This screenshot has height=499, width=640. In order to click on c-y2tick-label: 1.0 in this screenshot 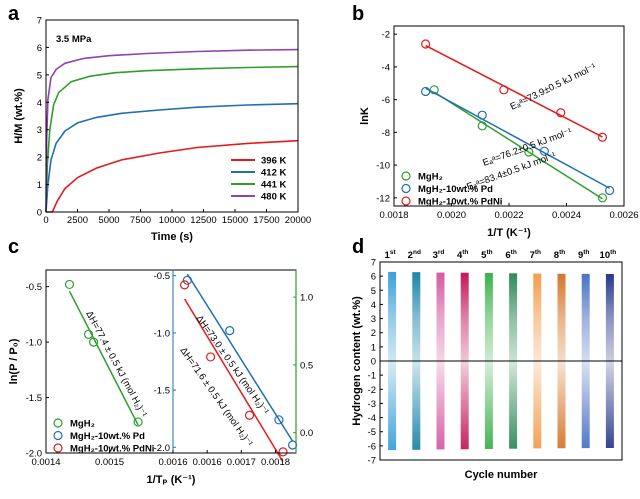, I will do `click(306, 298)`.